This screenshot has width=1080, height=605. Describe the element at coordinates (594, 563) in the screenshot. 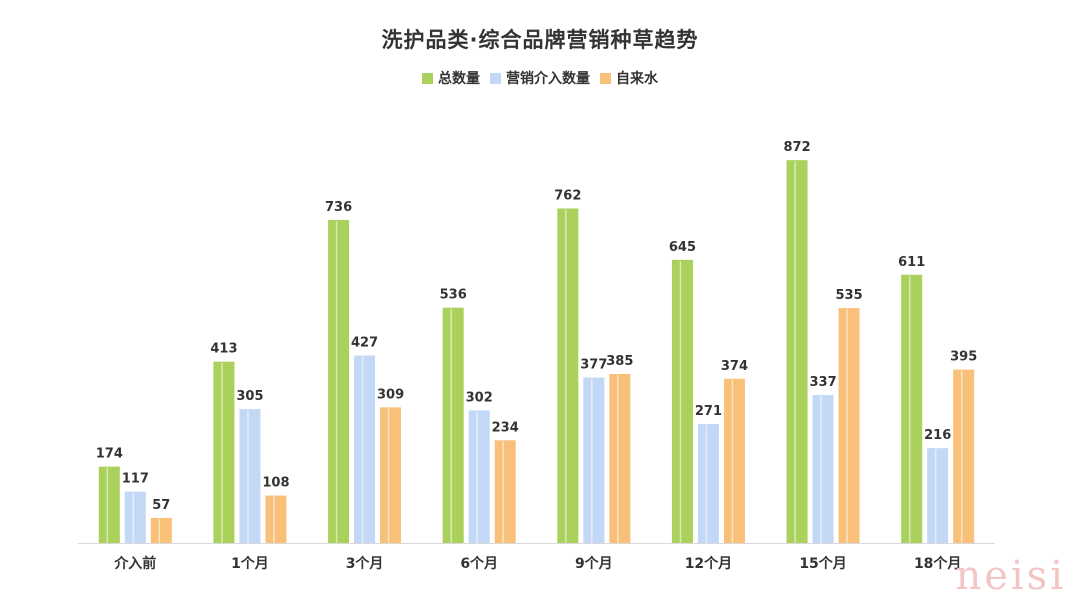

I see `x-tick-label: 9个月` at that location.